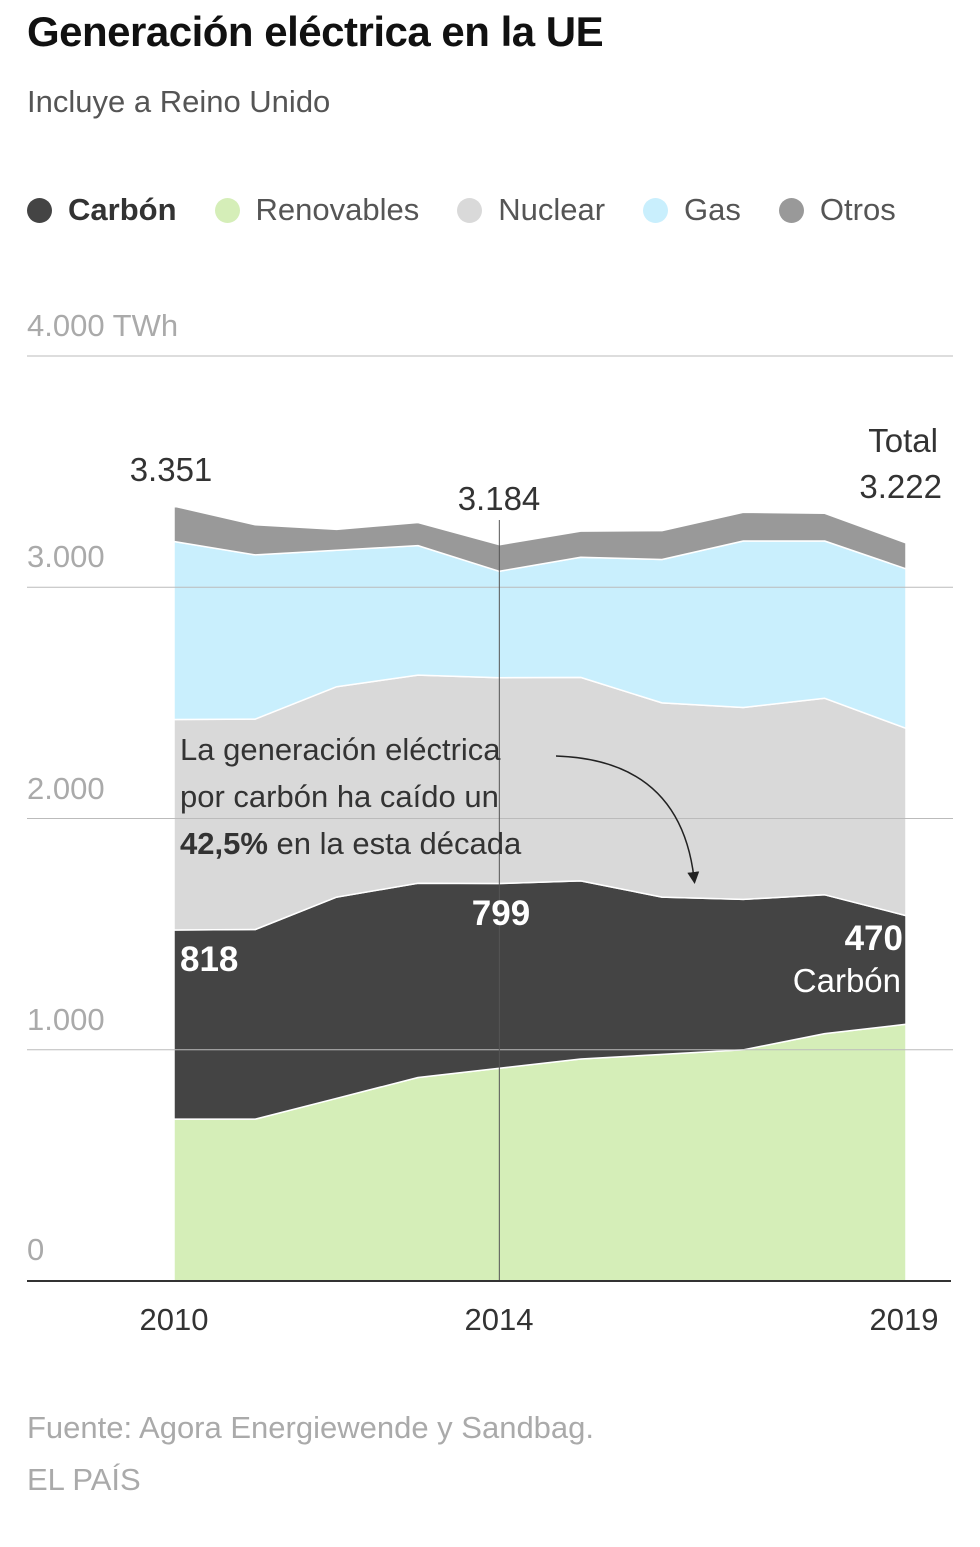  I want to click on chart-title: Generación eléctrica en la UE, so click(315, 31).